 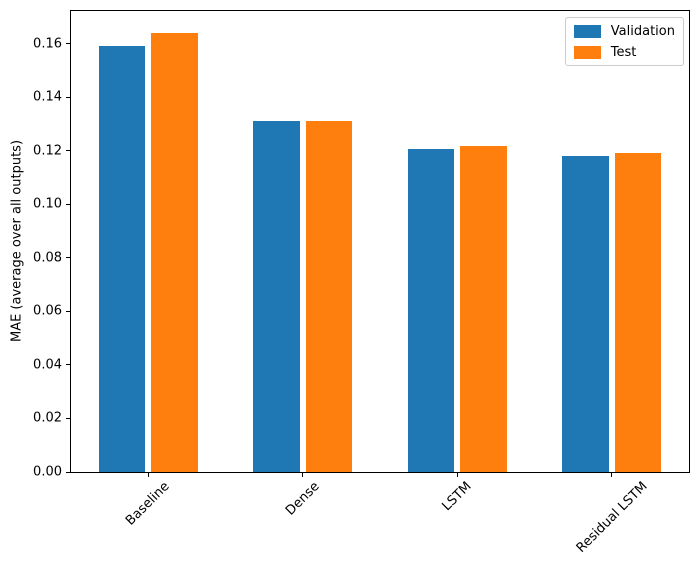 What do you see at coordinates (148, 475) in the screenshot?
I see `x-tick-mark-baseline` at bounding box center [148, 475].